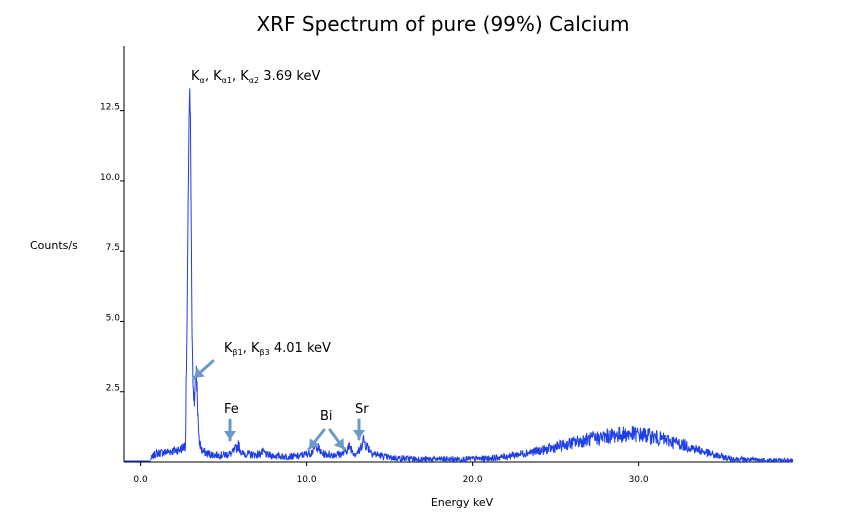  What do you see at coordinates (277, 349) in the screenshot?
I see `k-beta-label: Kβ1, Kβ3 4.01 keV` at bounding box center [277, 349].